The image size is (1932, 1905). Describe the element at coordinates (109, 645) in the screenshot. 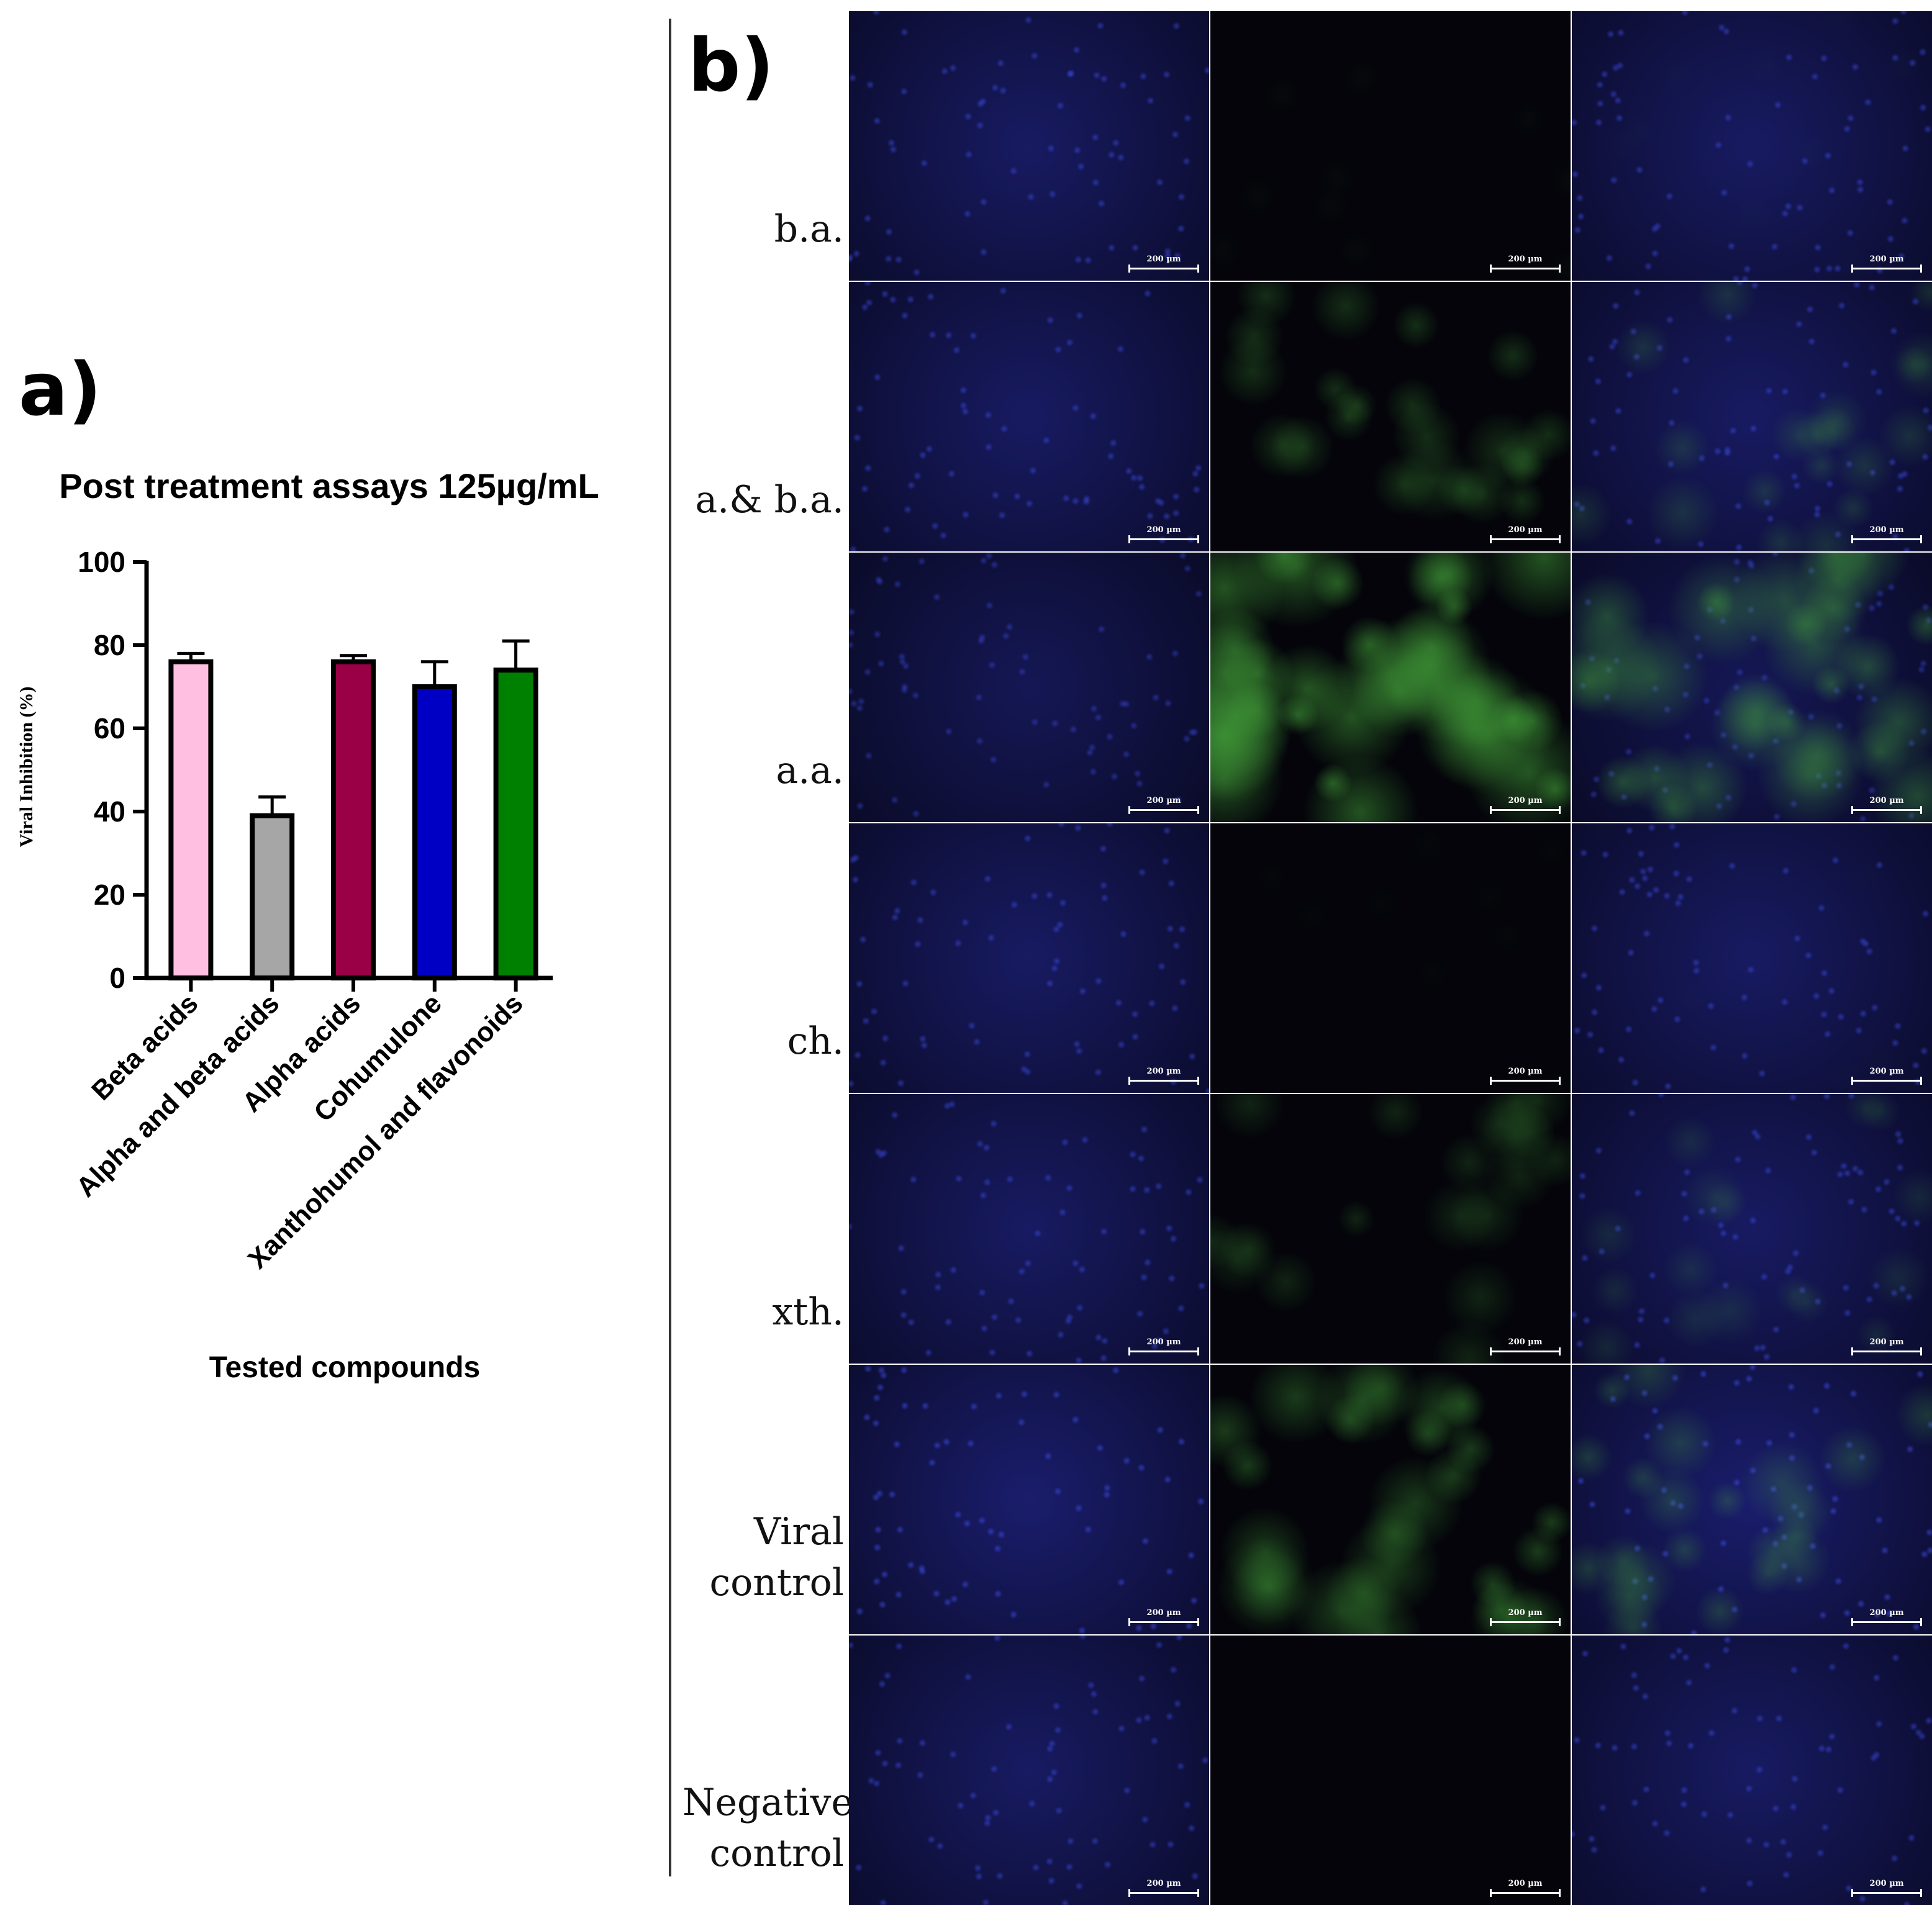

I see `y-tick-label: 80` at that location.